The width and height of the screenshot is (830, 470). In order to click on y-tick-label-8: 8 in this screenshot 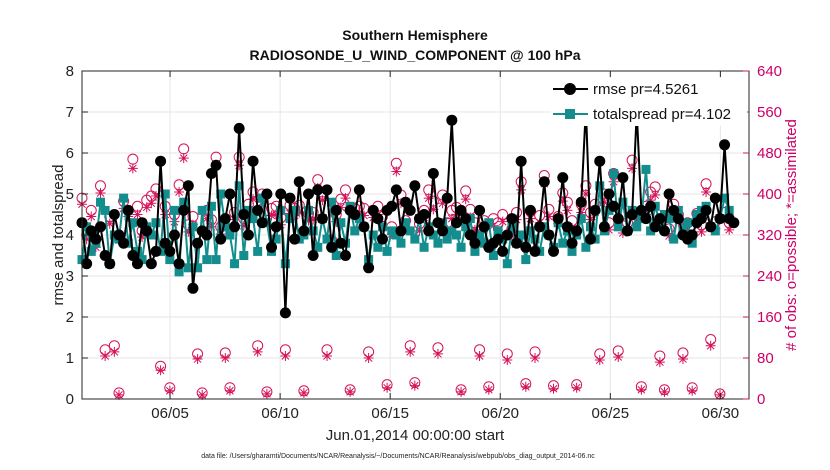, I will do `click(70, 71)`.